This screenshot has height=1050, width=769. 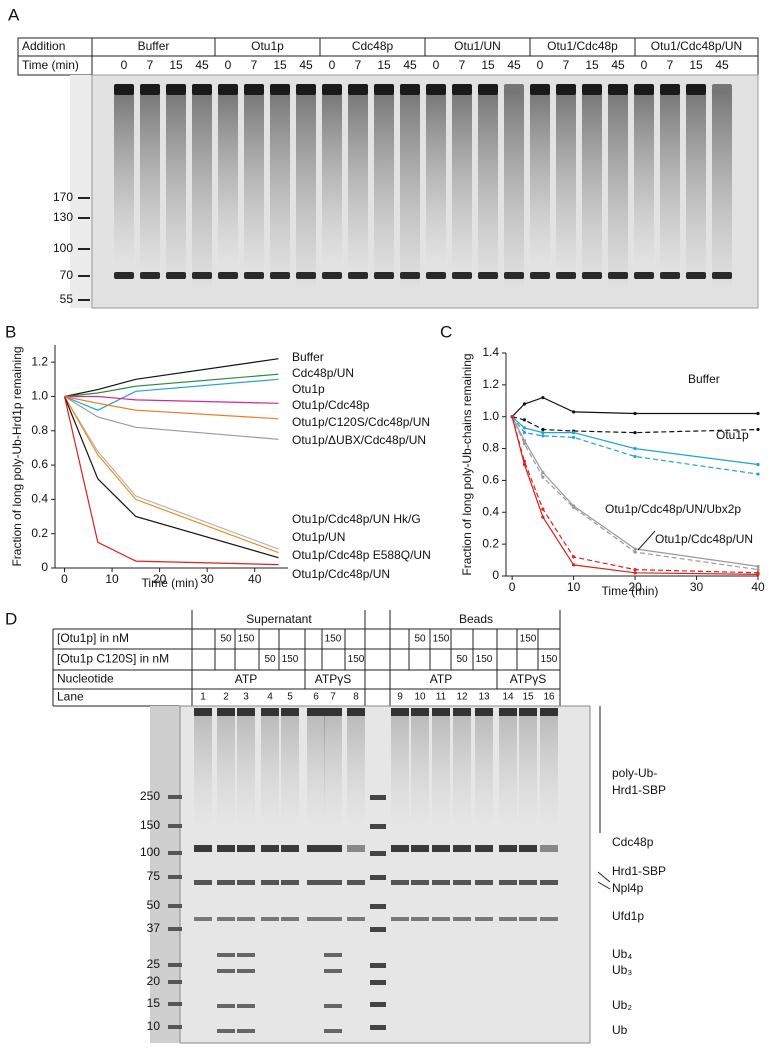 What do you see at coordinates (93, 638) in the screenshot?
I see `row-label: [Otu1p] in nM` at bounding box center [93, 638].